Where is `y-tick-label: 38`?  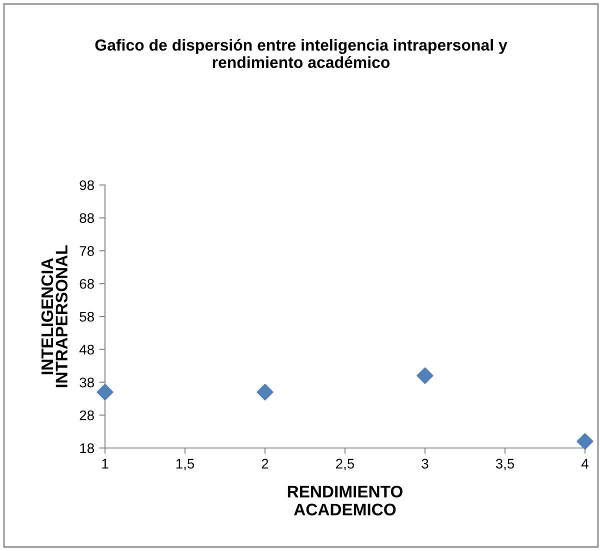 y-tick-label: 38 is located at coordinates (87, 383).